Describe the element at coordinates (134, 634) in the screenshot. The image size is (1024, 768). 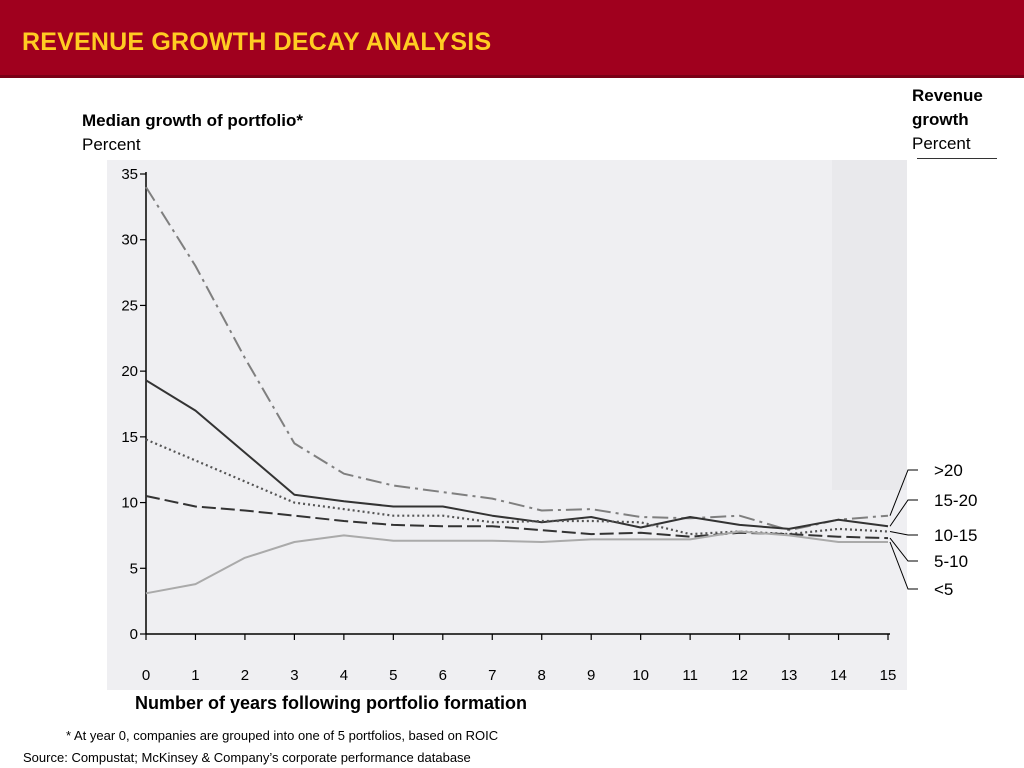
I see `y-tick-label: 0` at that location.